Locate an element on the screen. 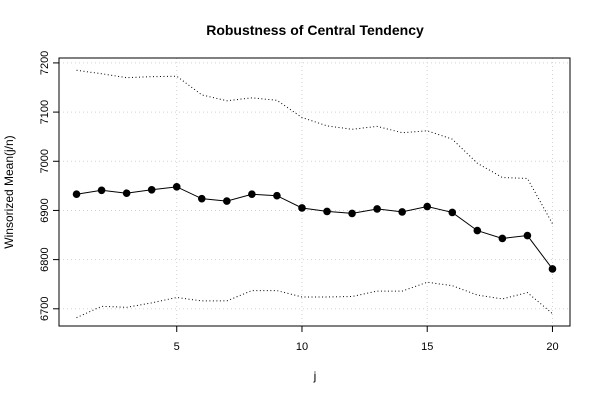  x-axis-label: j is located at coordinates (315, 376).